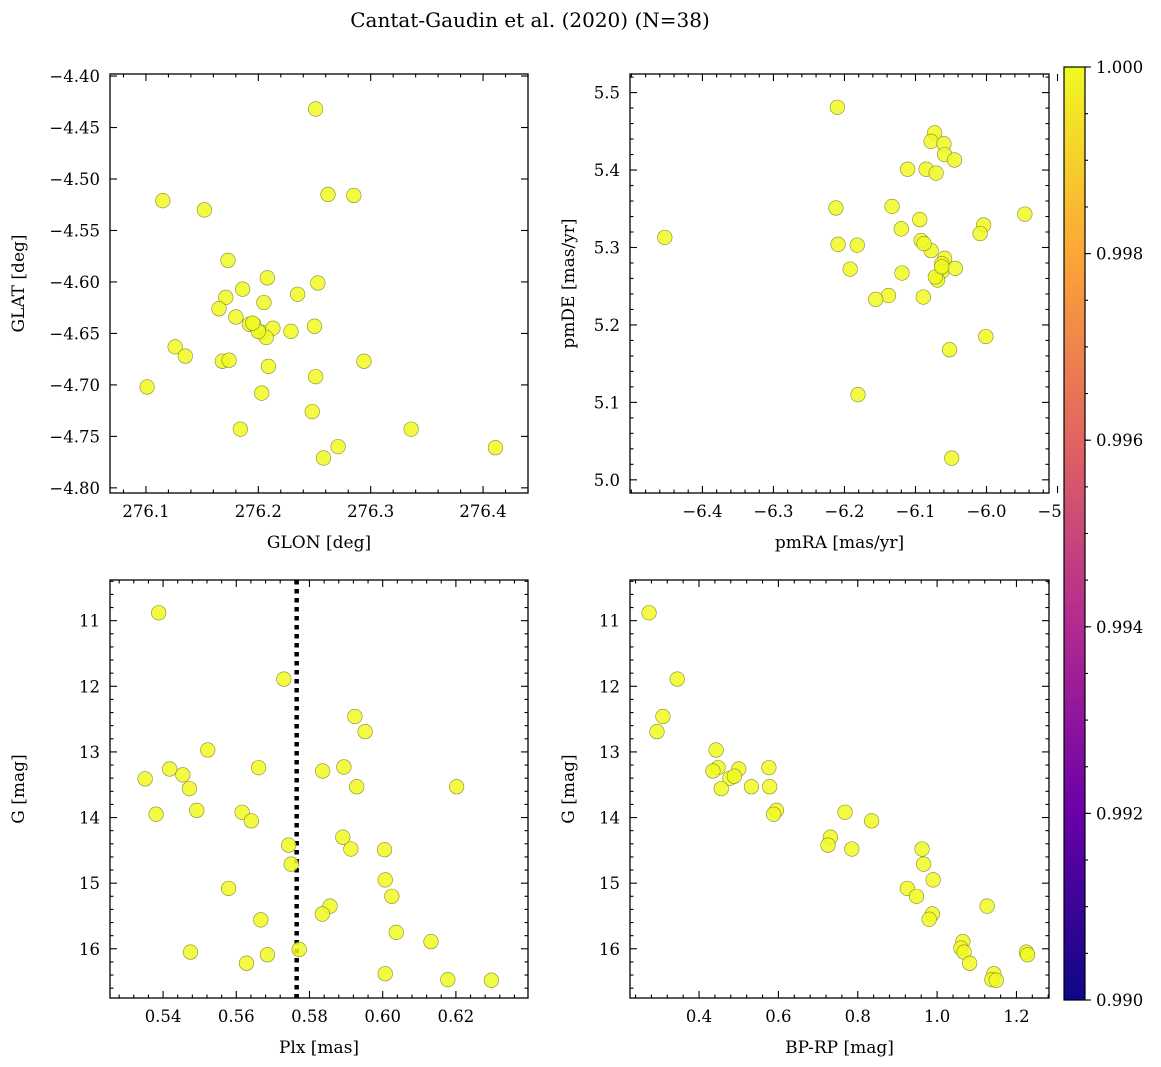  I want to click on x-tick-label: 0.4, so click(699, 1016).